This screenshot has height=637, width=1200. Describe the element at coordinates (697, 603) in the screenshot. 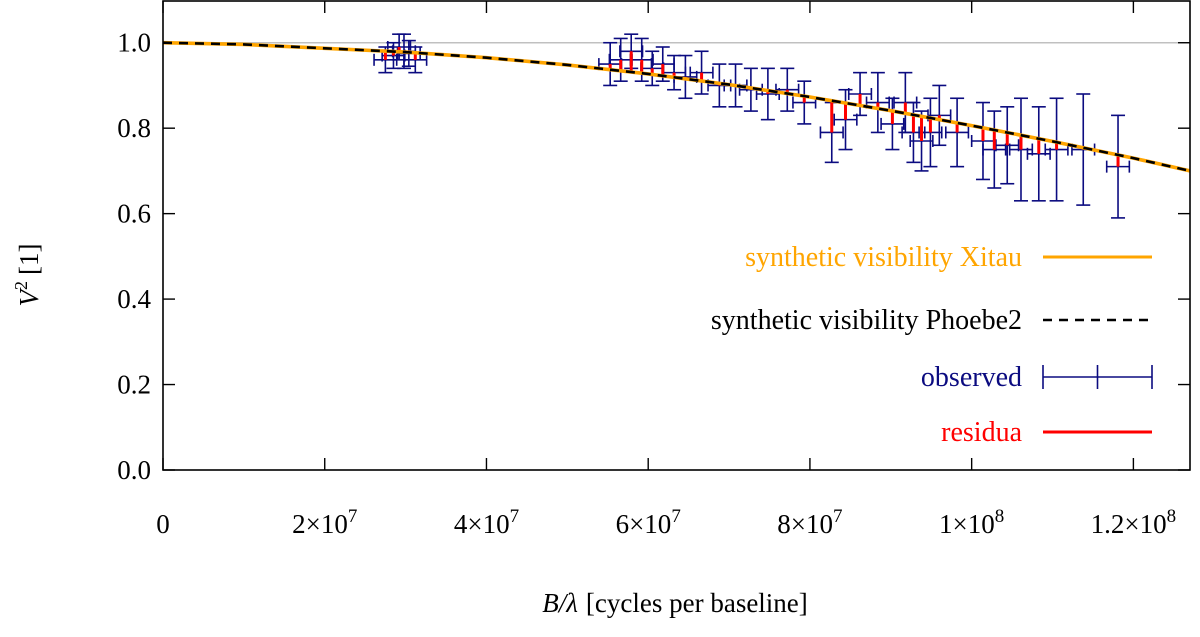

I see `x-axis-unit: [cycles per baseline]` at that location.